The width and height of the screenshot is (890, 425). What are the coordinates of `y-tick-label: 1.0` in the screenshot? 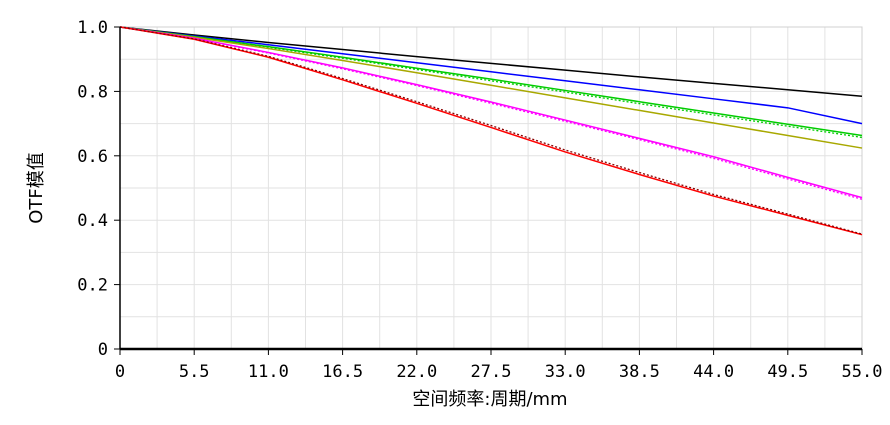 It's located at (92, 28).